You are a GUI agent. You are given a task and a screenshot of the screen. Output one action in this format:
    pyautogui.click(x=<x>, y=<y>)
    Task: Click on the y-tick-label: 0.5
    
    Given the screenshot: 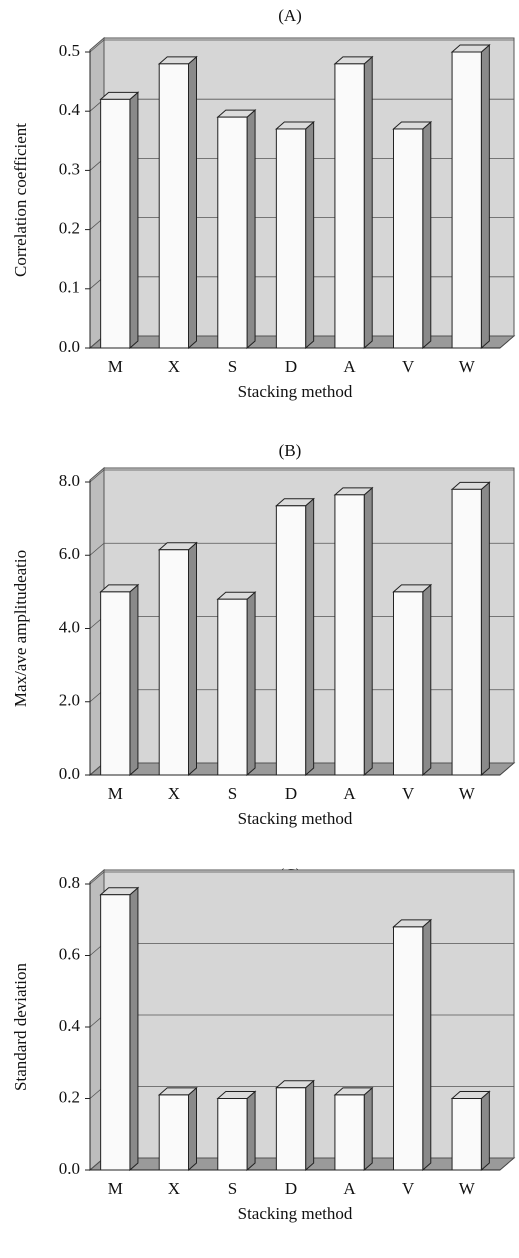 What is the action you would take?
    pyautogui.click(x=69, y=50)
    